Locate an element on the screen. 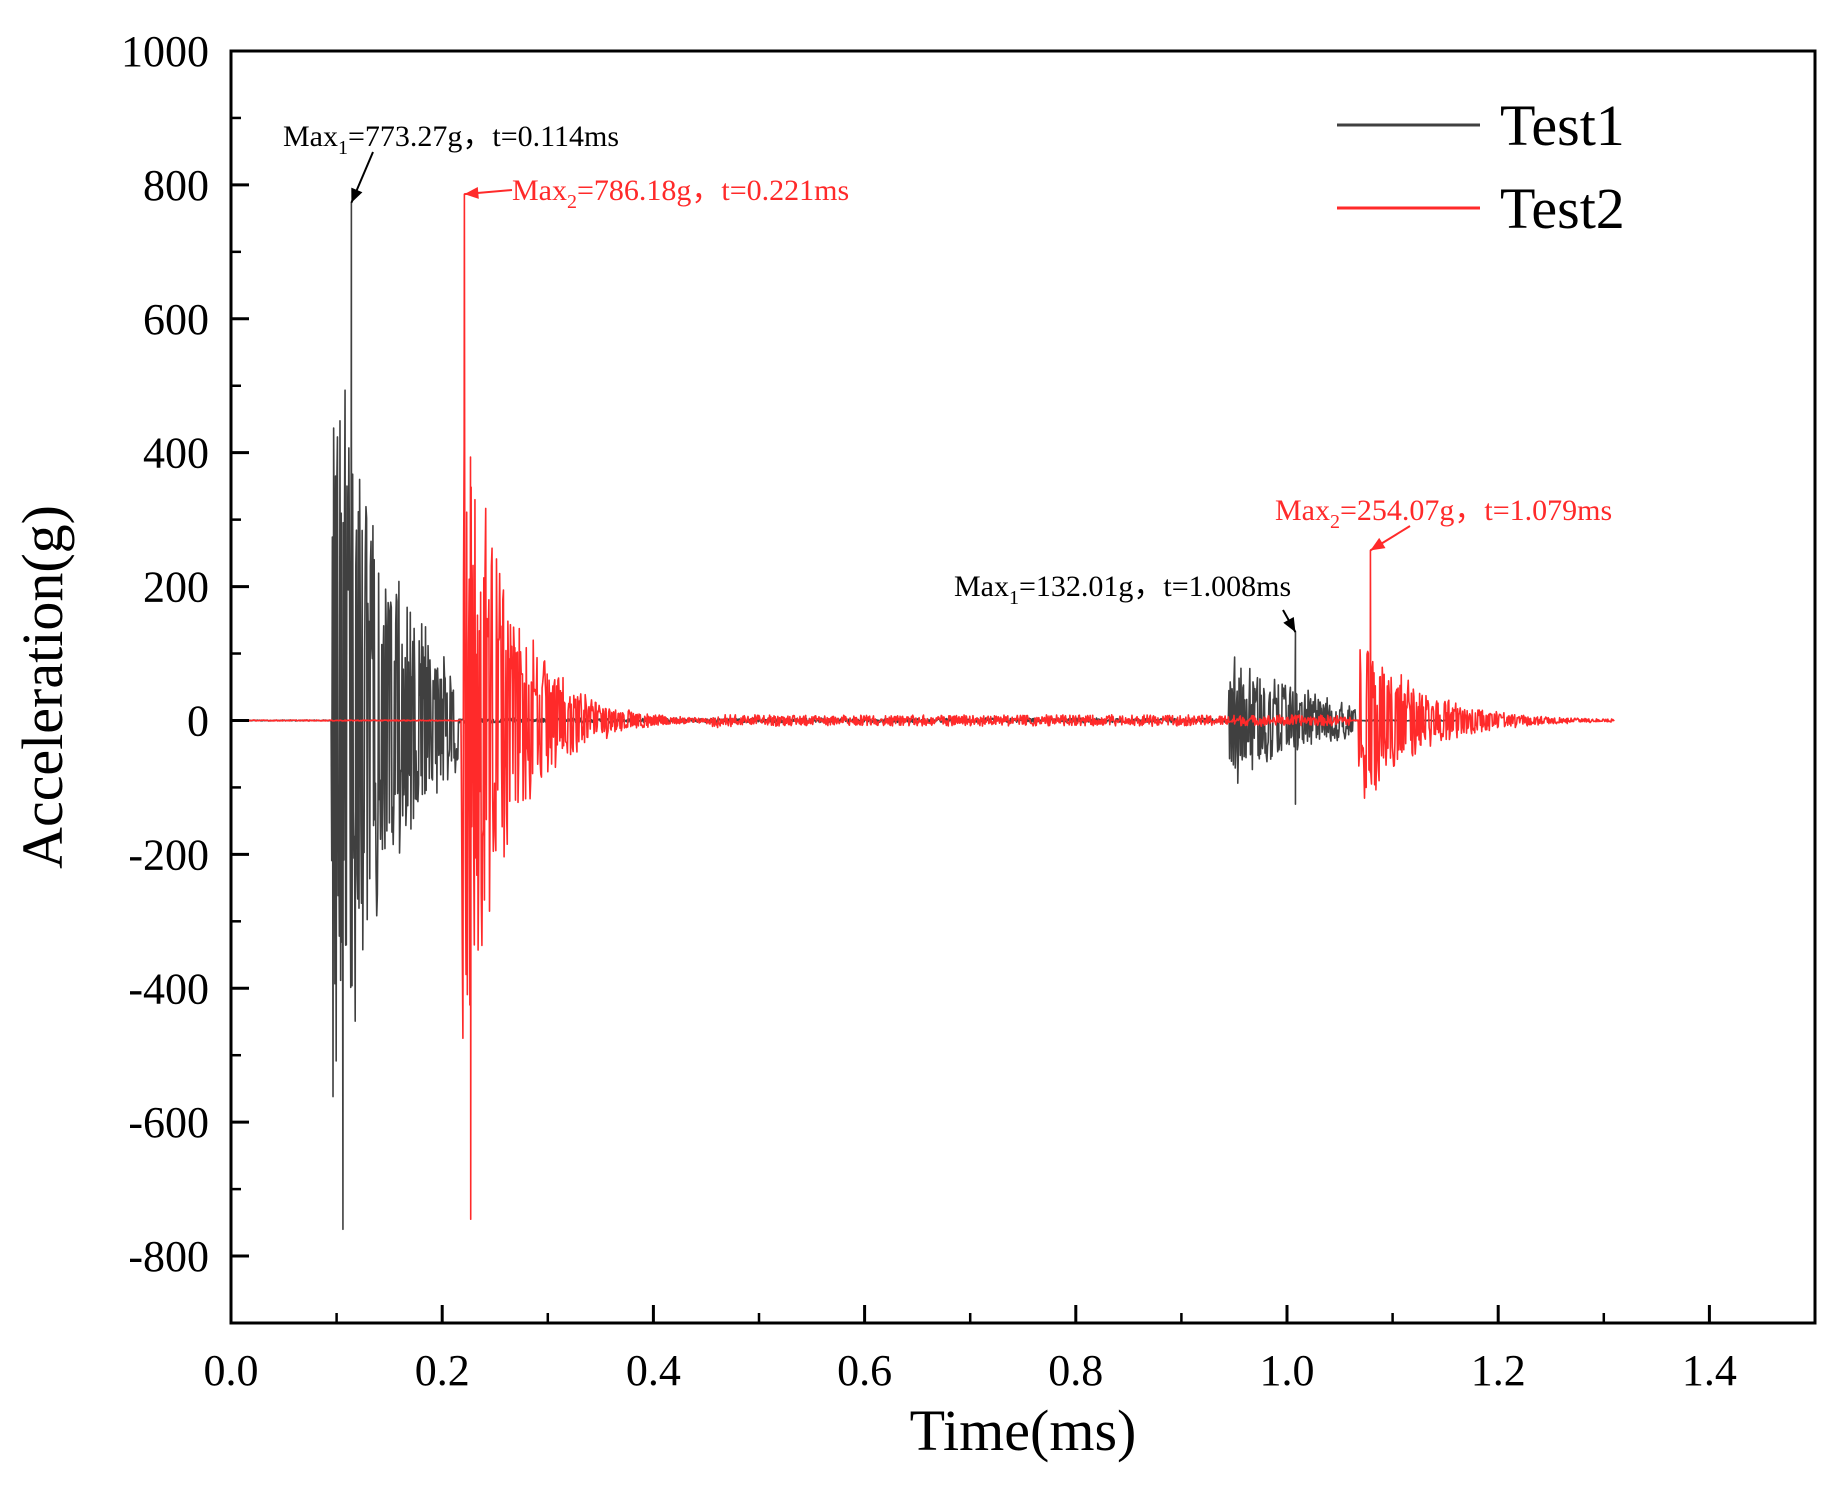 Image resolution: width=1835 pixels, height=1489 pixels. x-tick-label: 0.2 is located at coordinates (442, 1370).